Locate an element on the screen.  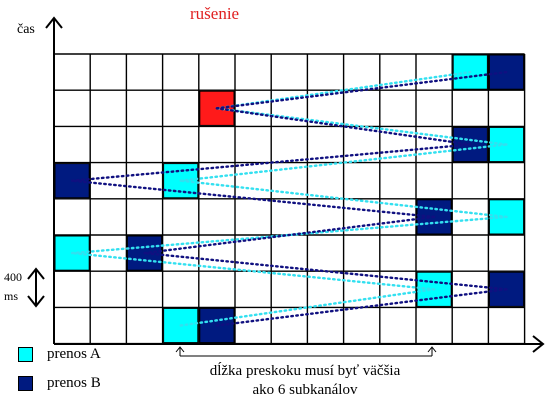
legend-label-b: prenos B is located at coordinates (74, 382).